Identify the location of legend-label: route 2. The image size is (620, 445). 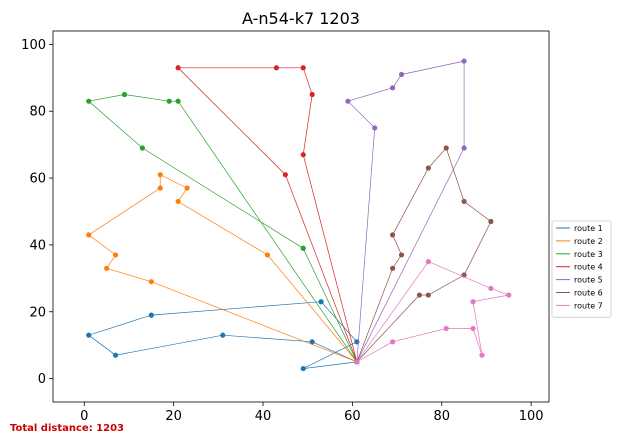
(588, 241).